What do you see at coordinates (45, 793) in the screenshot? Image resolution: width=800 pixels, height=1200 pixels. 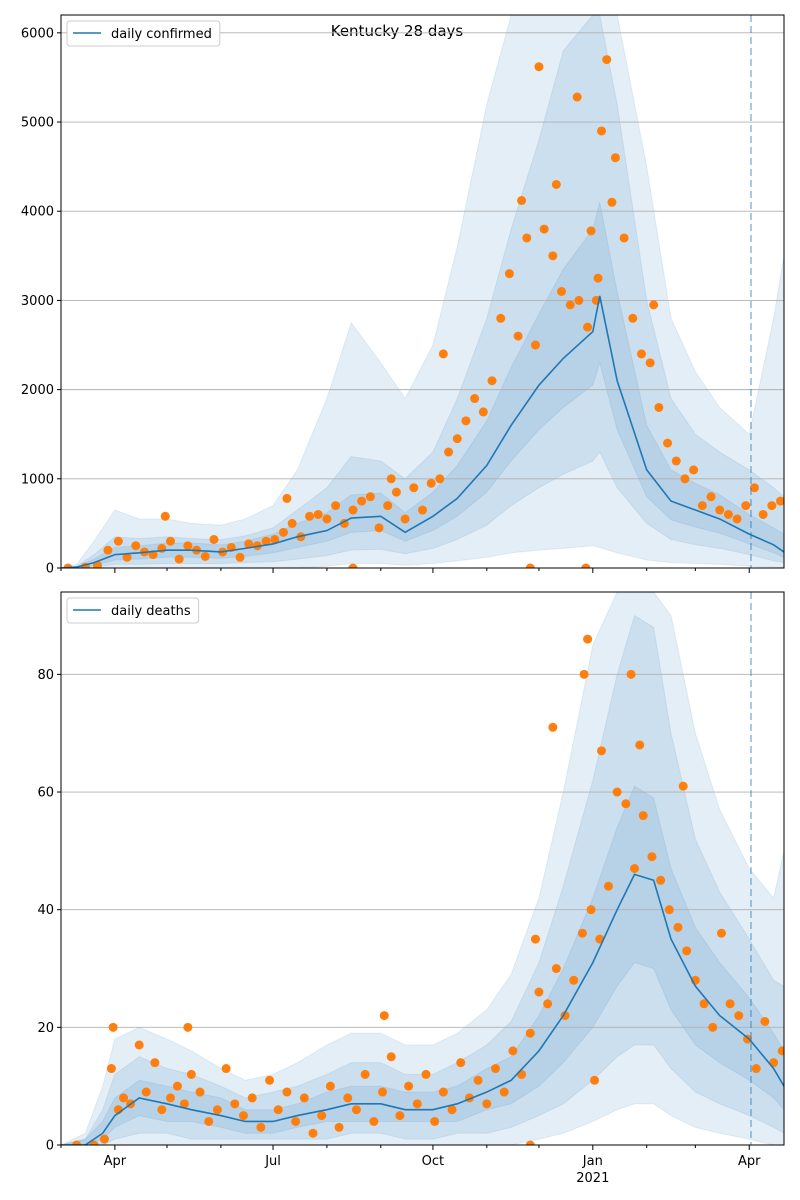 I see `y-tick-label: 60` at bounding box center [45, 793].